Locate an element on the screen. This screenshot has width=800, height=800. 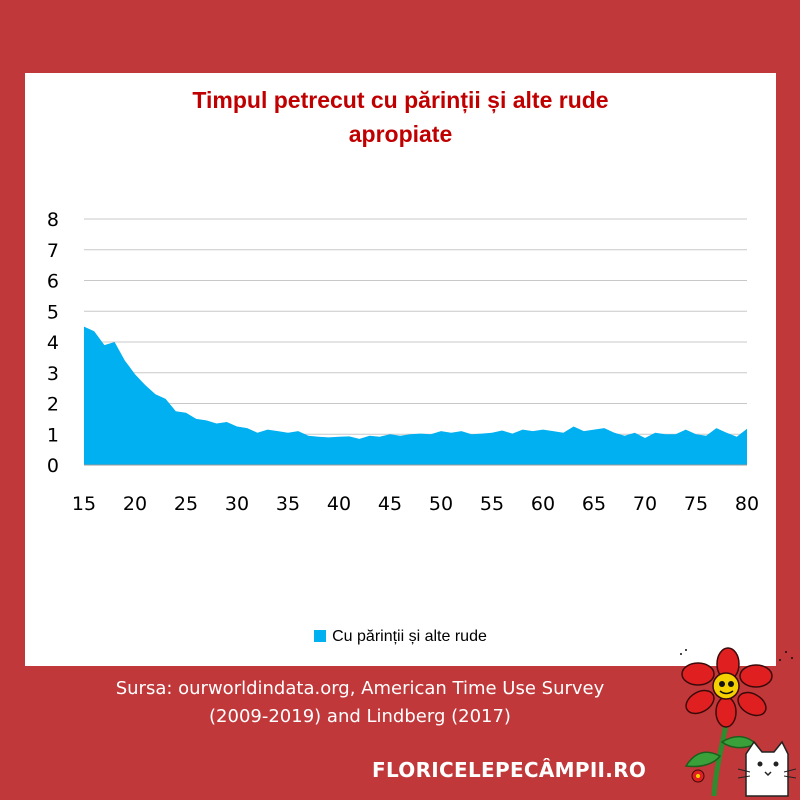
legend: Cu părinții și alte rude is located at coordinates (400, 637).